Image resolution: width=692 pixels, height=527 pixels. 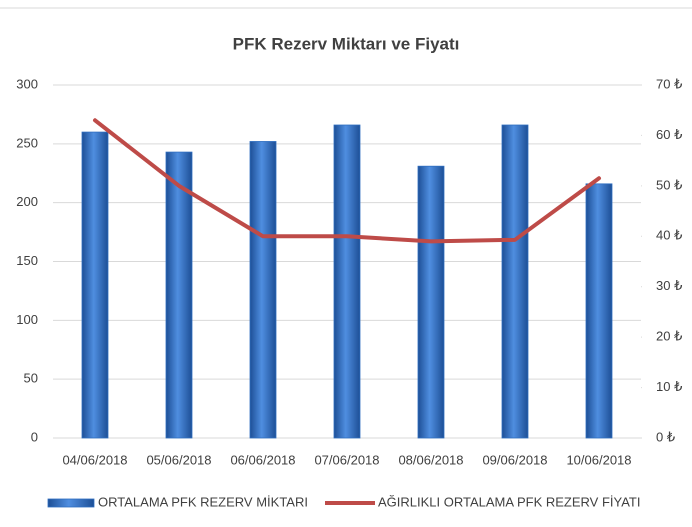 What do you see at coordinates (669, 134) in the screenshot?
I see `y2-tick-label: 60 ₺` at bounding box center [669, 134].